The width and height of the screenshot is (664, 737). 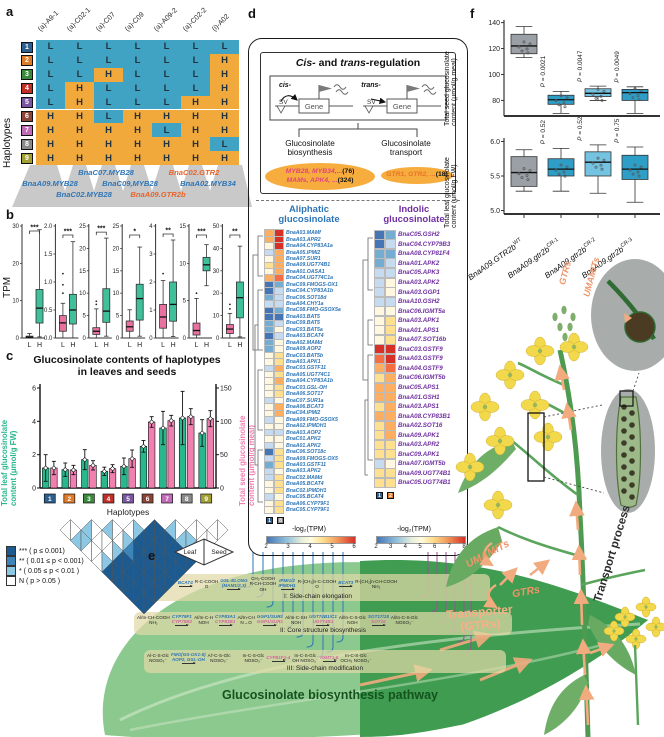 I want to click on dendrogram-branch, so click(x=370, y=264).